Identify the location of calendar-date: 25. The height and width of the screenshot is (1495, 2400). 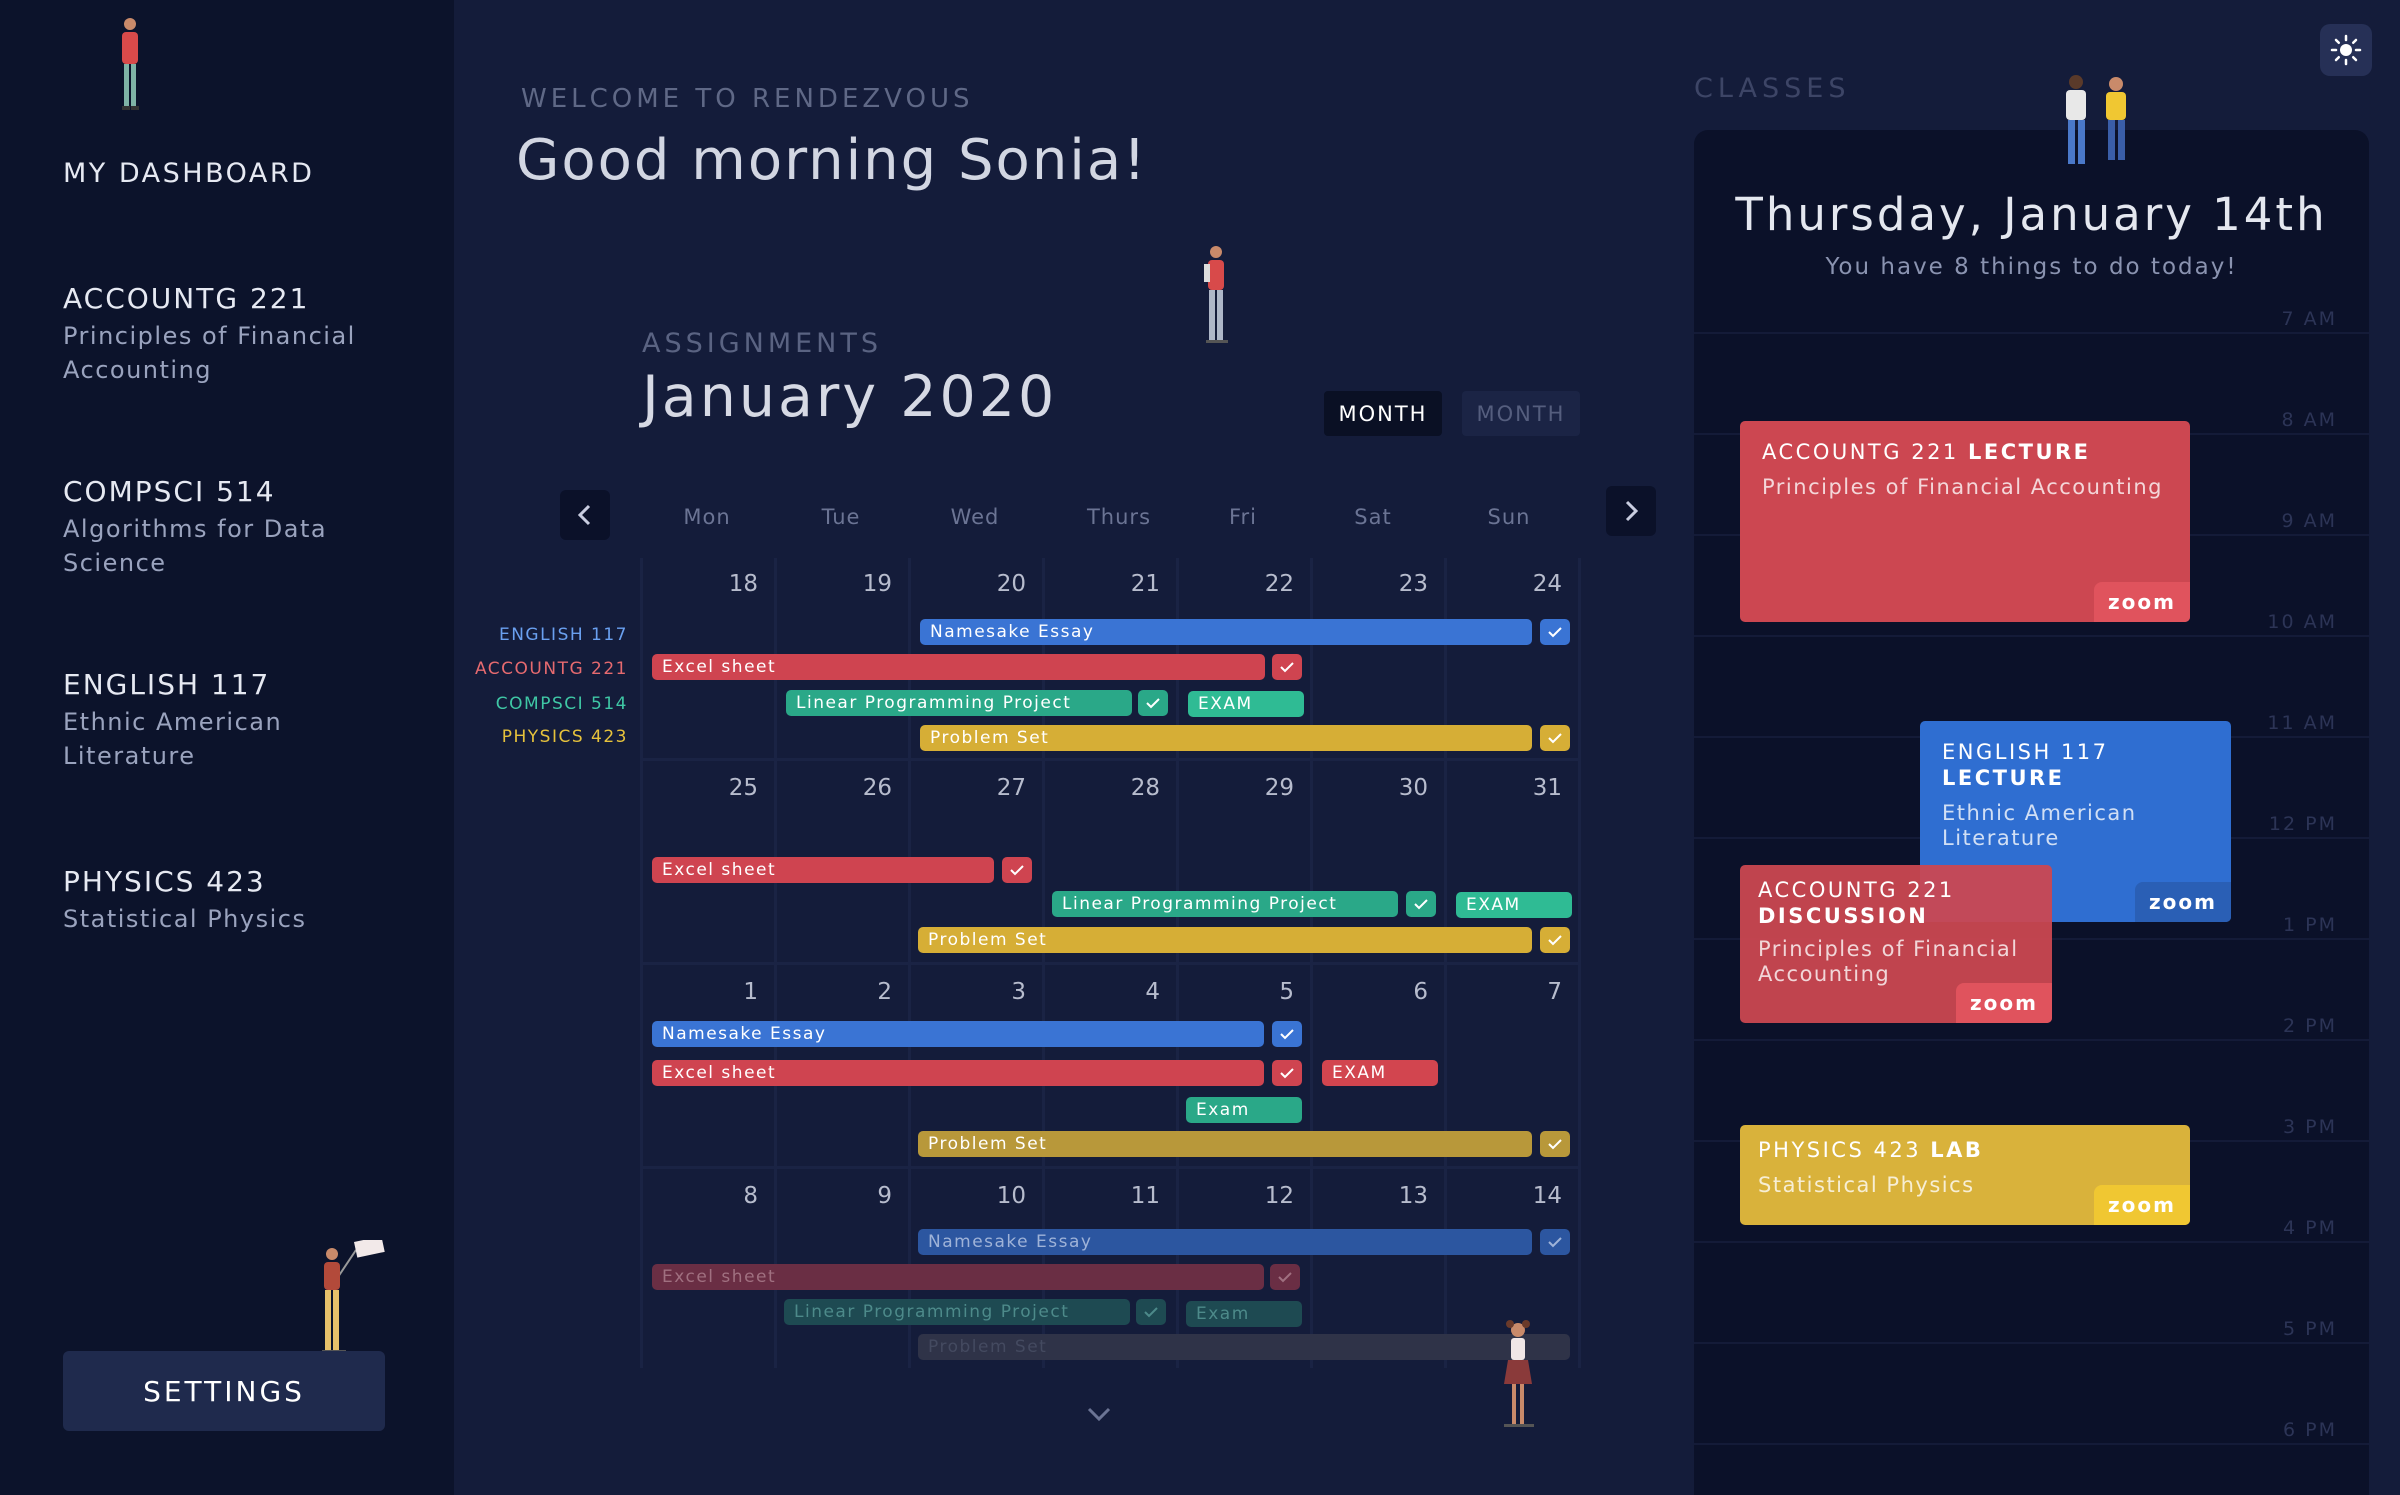
(743, 788).